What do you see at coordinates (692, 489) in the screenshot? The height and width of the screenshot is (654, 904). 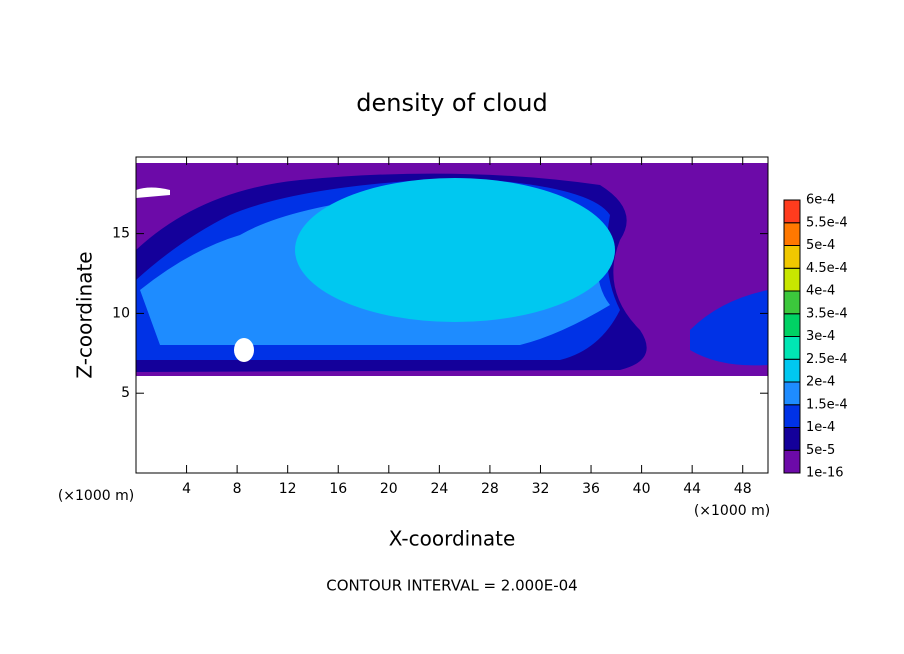 I see `x-tick-label: 44` at bounding box center [692, 489].